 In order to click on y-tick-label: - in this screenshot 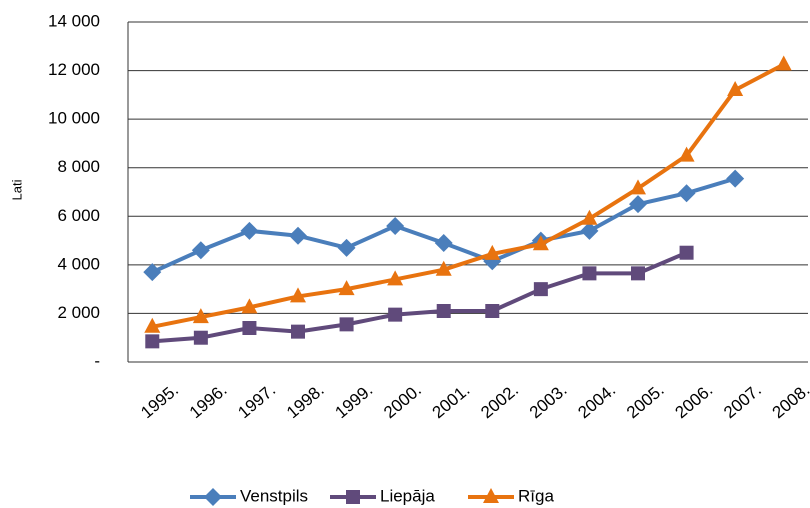, I will do `click(97, 360)`.